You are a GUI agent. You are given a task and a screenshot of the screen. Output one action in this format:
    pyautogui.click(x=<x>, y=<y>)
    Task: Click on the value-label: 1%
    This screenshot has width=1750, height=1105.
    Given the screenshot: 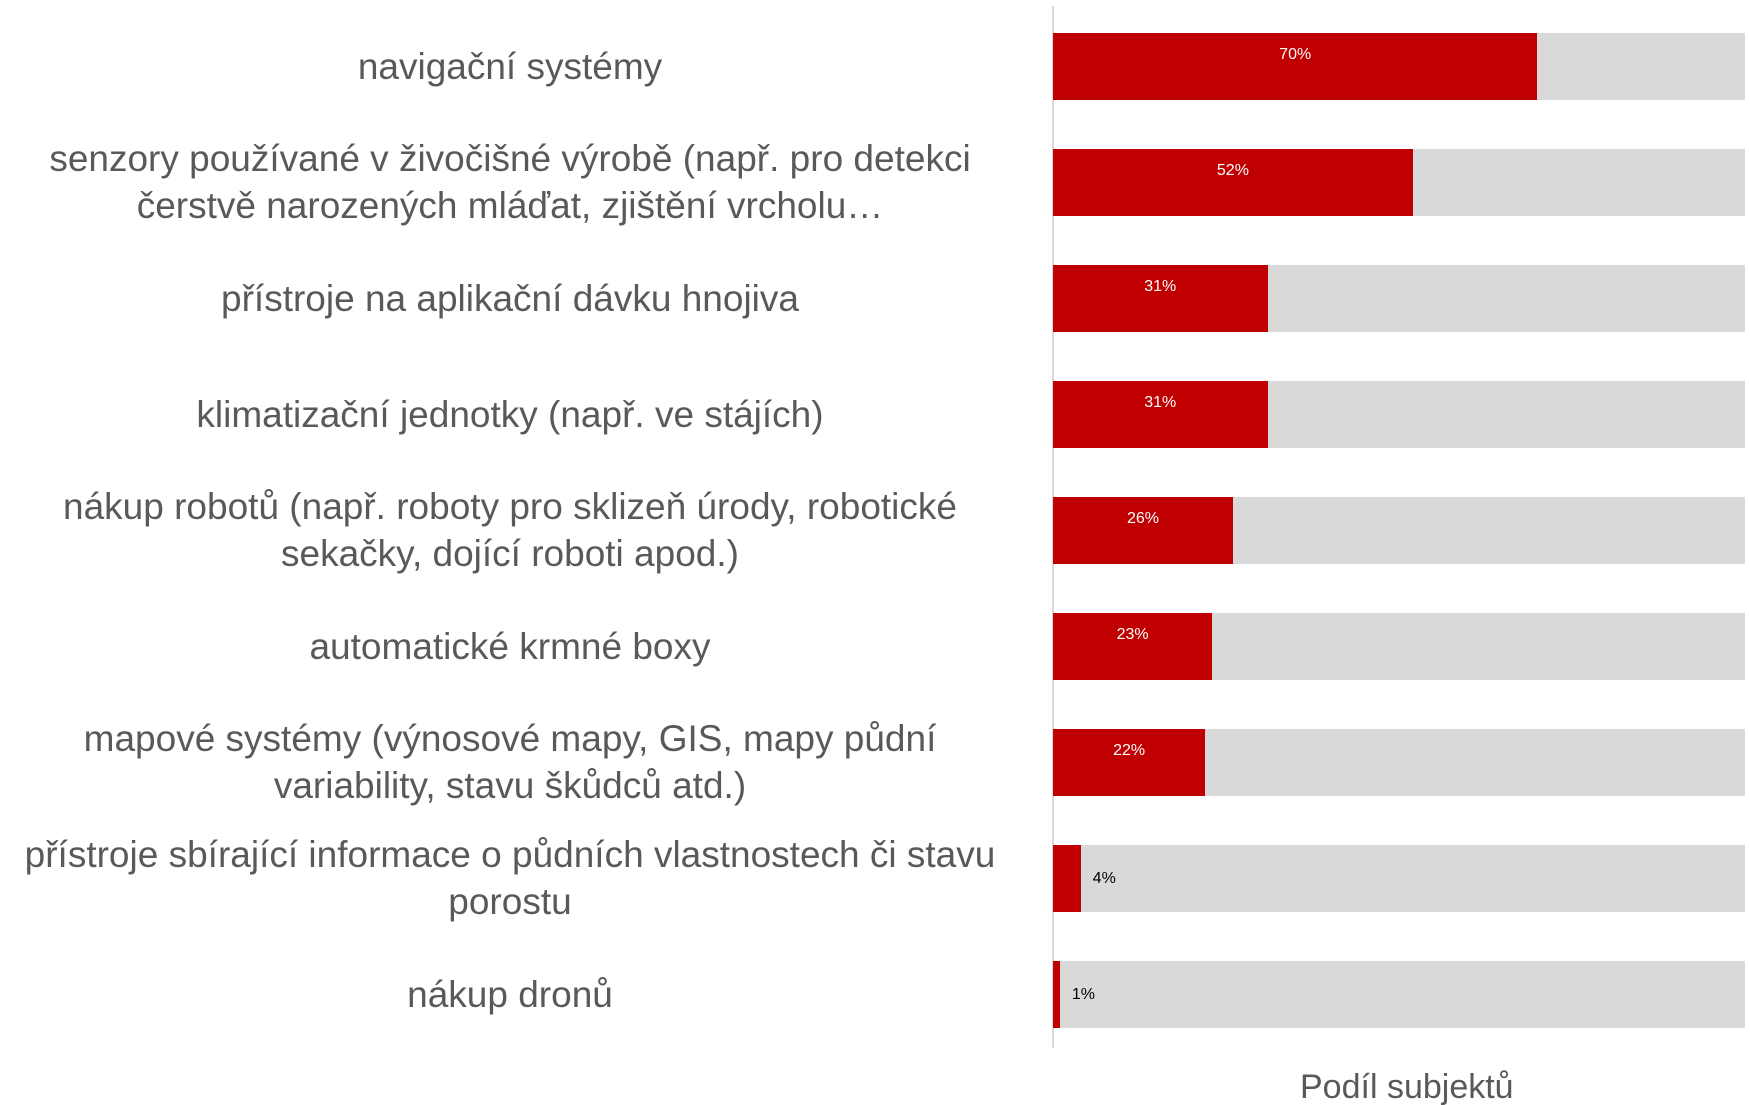 What is the action you would take?
    pyautogui.click(x=1083, y=994)
    